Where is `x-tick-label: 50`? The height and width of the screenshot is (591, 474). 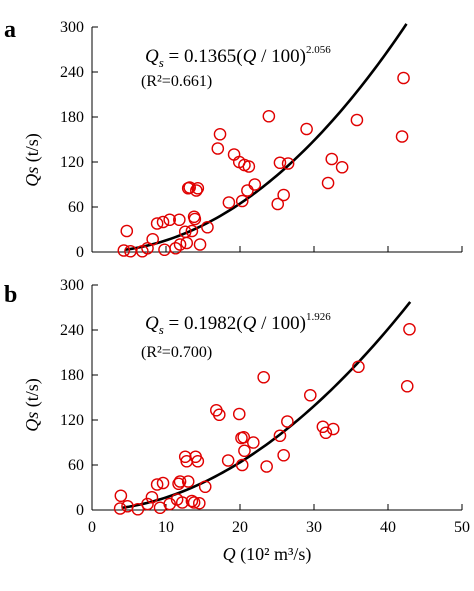
x-tick-label: 50 is located at coordinates (462, 527).